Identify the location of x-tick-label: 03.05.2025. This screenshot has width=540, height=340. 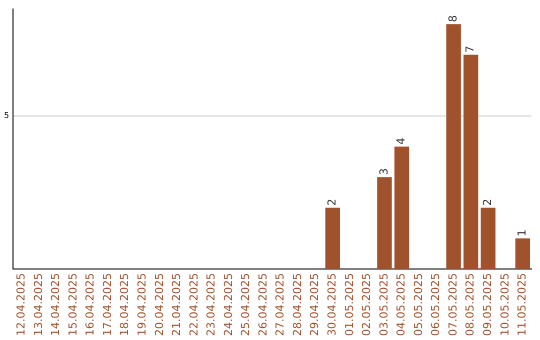
(383, 304).